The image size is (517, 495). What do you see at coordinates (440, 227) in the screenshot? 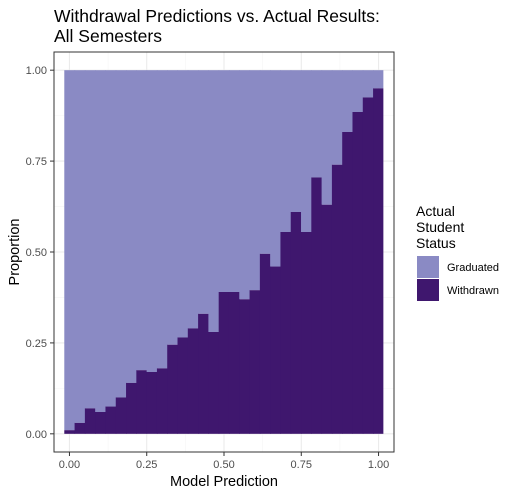
I see `legend-title-line-2: Student` at bounding box center [440, 227].